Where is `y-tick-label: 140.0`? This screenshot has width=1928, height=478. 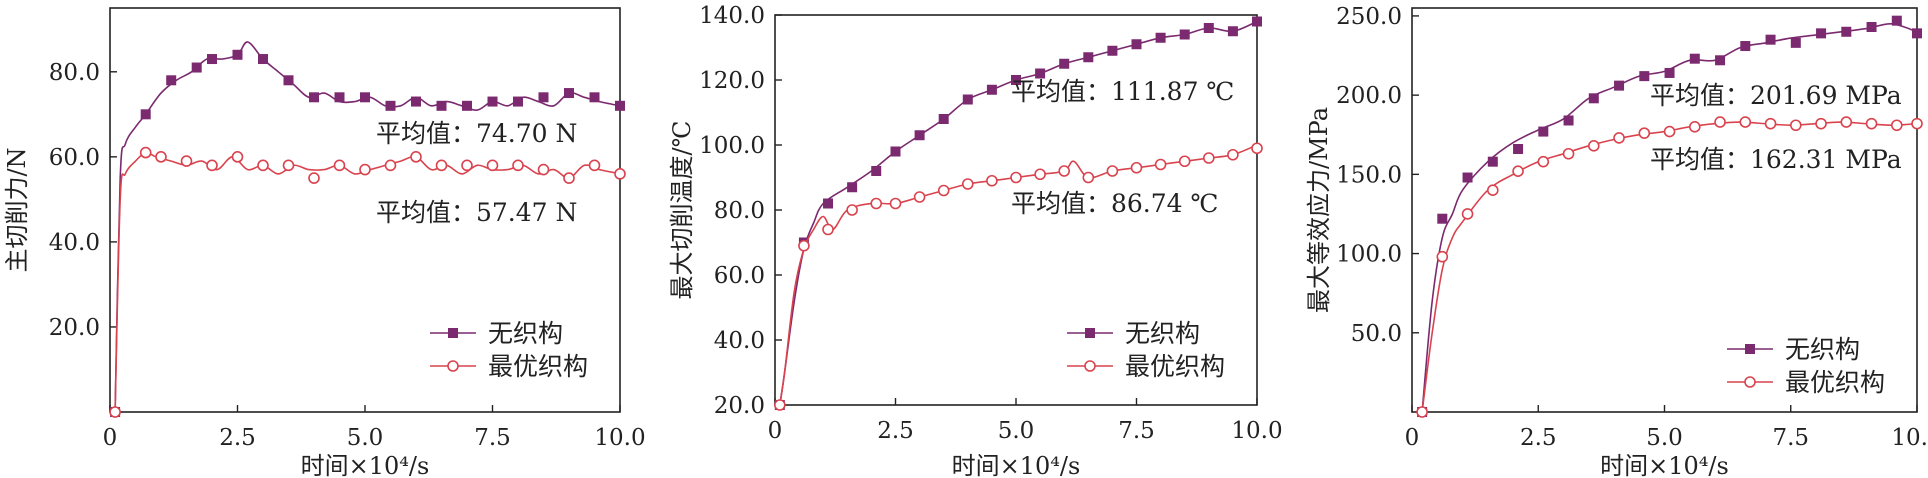
y-tick-label: 140.0 is located at coordinates (732, 16).